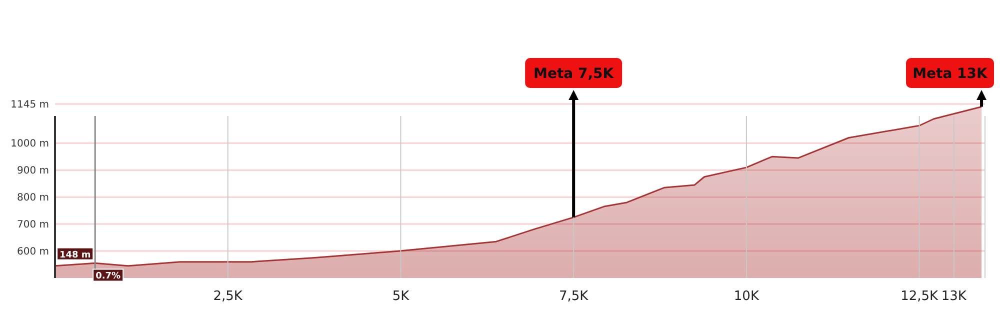 The image size is (1000, 335). What do you see at coordinates (401, 296) in the screenshot?
I see `x-tick-label: 5K` at bounding box center [401, 296].